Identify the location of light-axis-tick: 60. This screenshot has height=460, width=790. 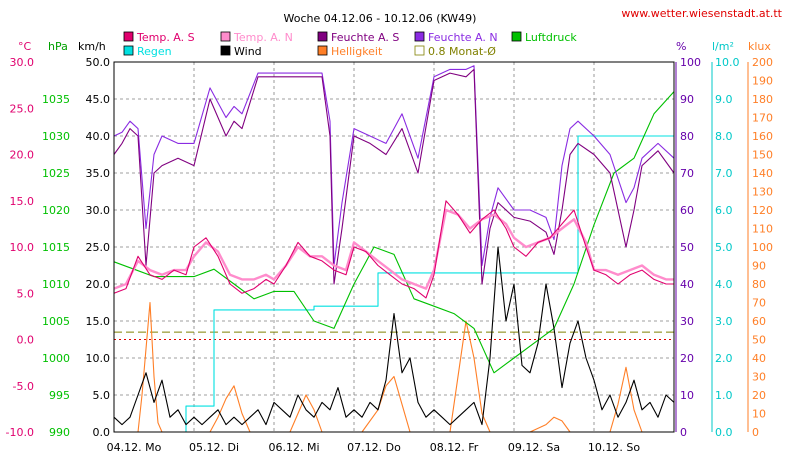
(759, 321).